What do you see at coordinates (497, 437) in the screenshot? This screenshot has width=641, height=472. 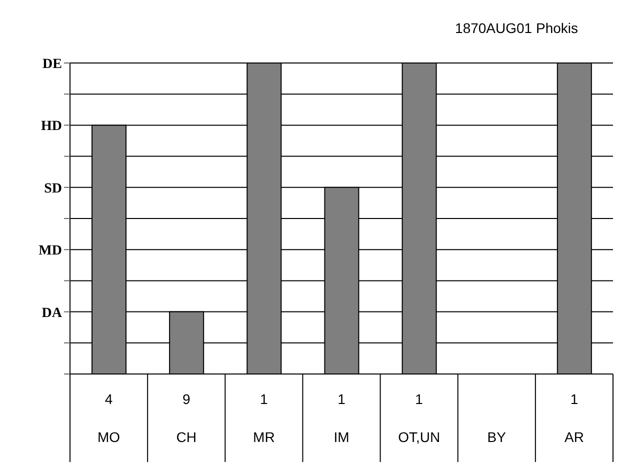 I see `x-tick-label: BY` at bounding box center [497, 437].